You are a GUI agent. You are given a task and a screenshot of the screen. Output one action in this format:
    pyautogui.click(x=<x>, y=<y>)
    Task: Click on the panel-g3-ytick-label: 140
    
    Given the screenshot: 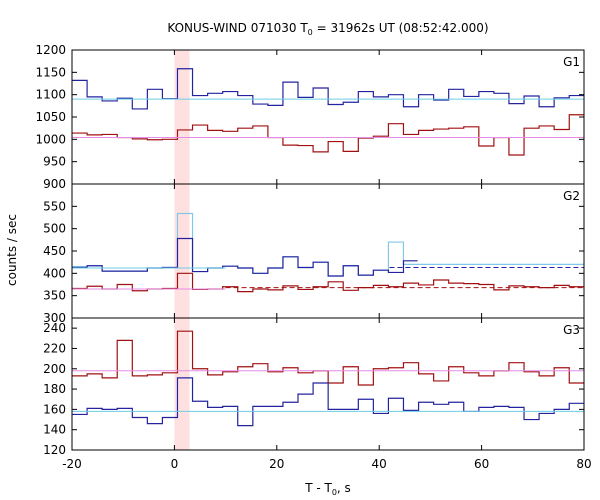 What is the action you would take?
    pyautogui.click(x=54, y=430)
    